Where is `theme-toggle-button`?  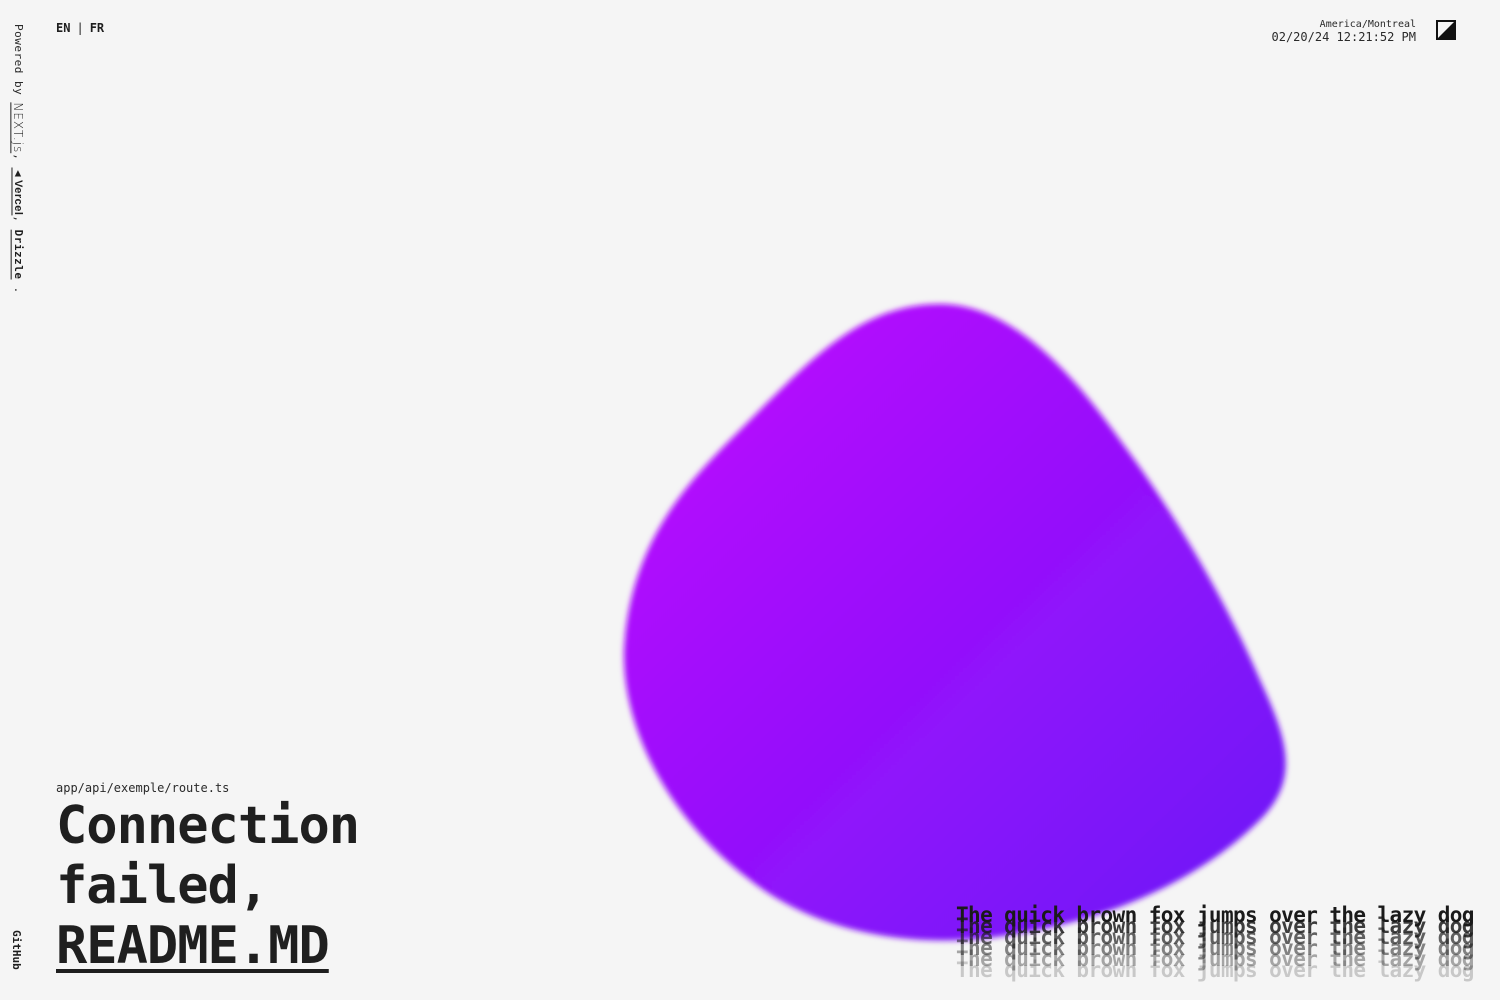
theme-toggle-button is located at coordinates (1446, 30).